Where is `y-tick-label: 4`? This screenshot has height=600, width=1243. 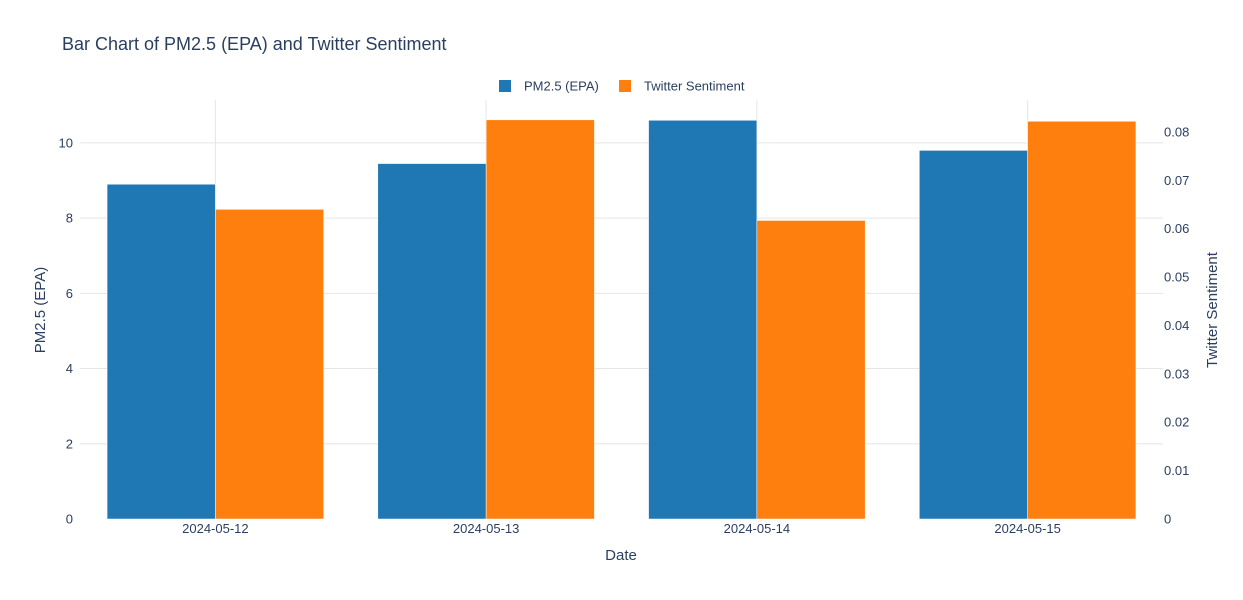
y-tick-label: 4 is located at coordinates (69, 368).